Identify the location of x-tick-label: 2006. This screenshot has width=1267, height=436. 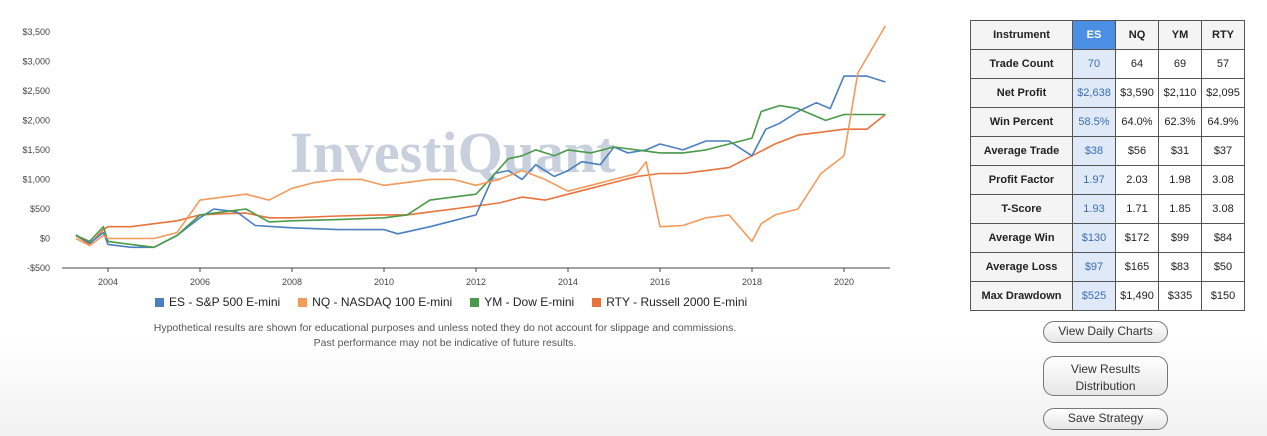
(200, 282).